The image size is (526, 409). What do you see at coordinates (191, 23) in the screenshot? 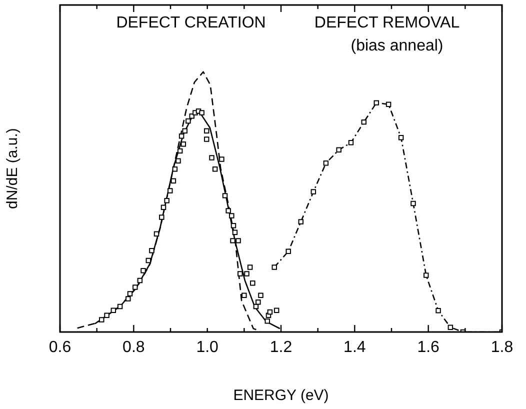
I see `text: DEFECT CREATION` at bounding box center [191, 23].